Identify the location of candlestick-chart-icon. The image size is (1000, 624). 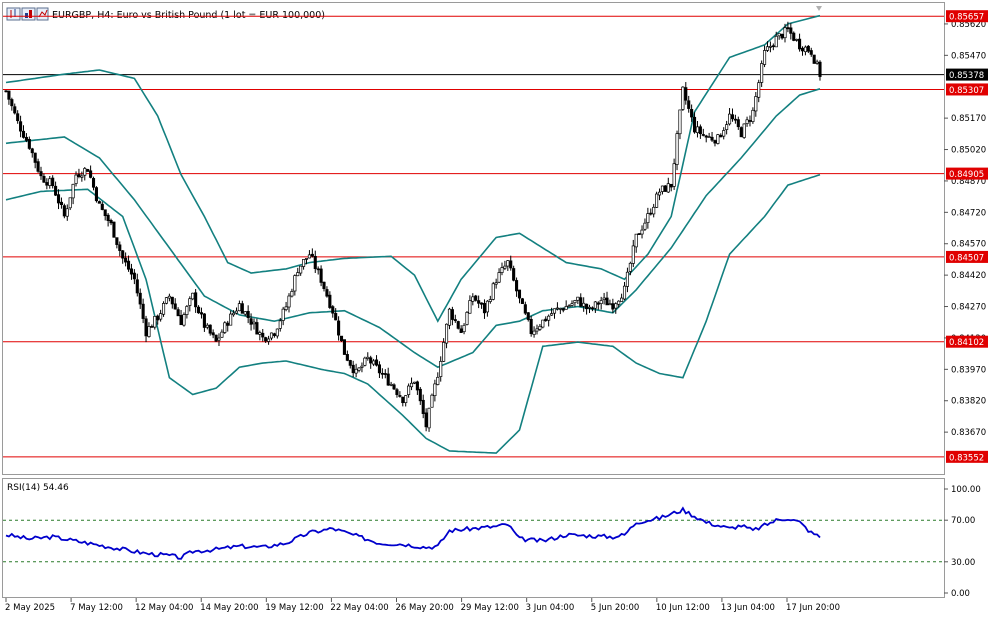
(13, 14).